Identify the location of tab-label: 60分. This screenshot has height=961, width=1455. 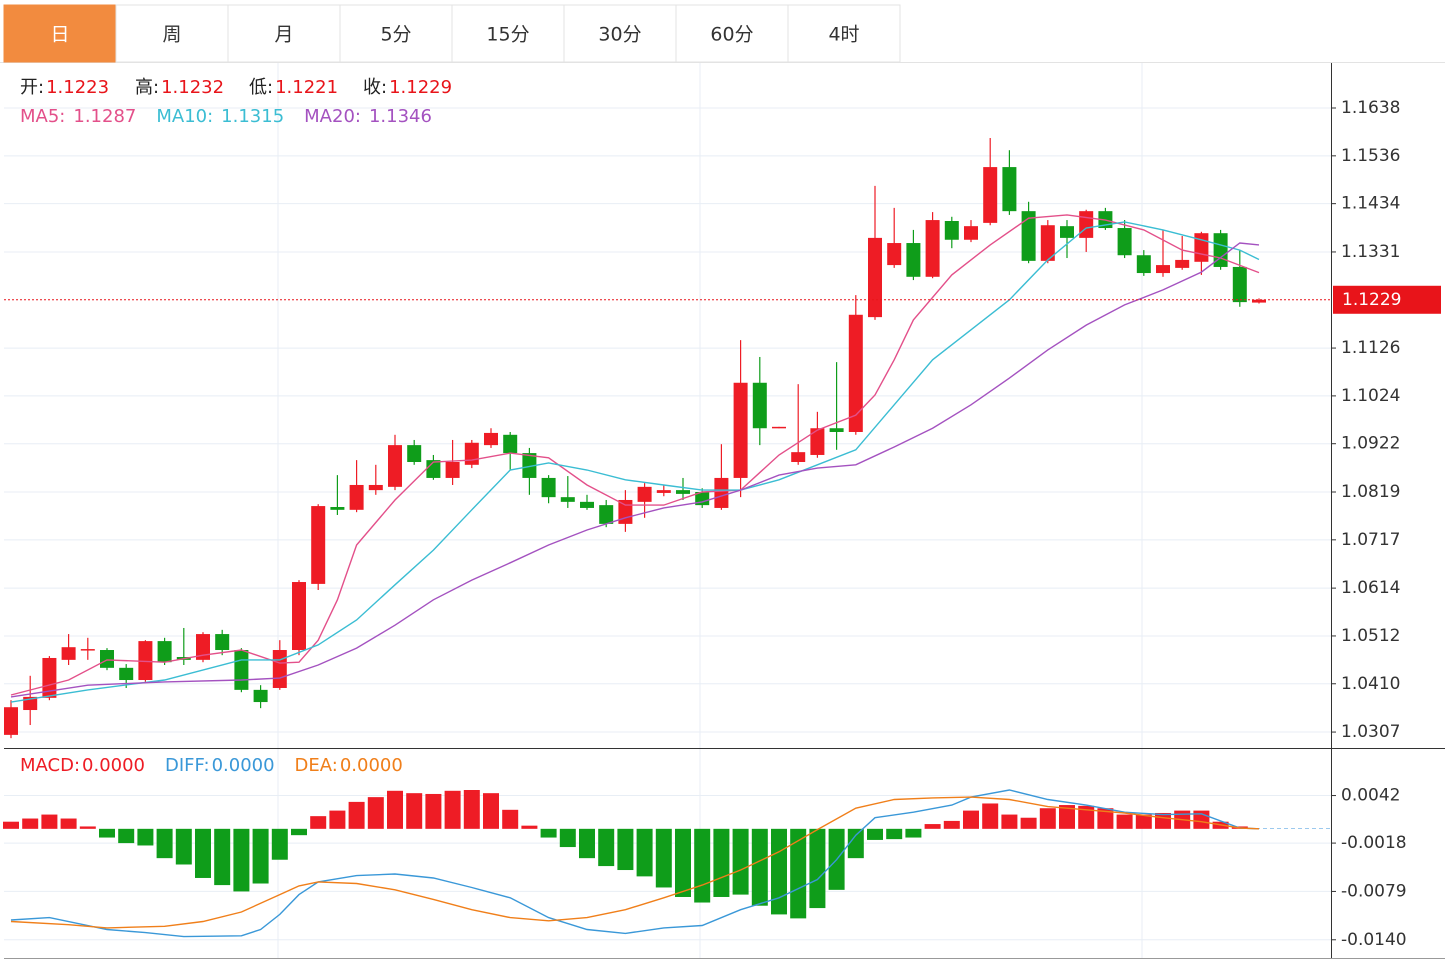
(731, 35).